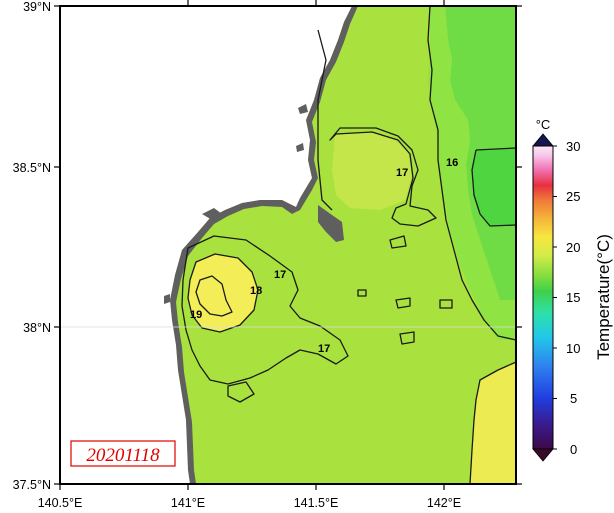  What do you see at coordinates (573, 247) in the screenshot?
I see `colorbar-tick-20: 20` at bounding box center [573, 247].